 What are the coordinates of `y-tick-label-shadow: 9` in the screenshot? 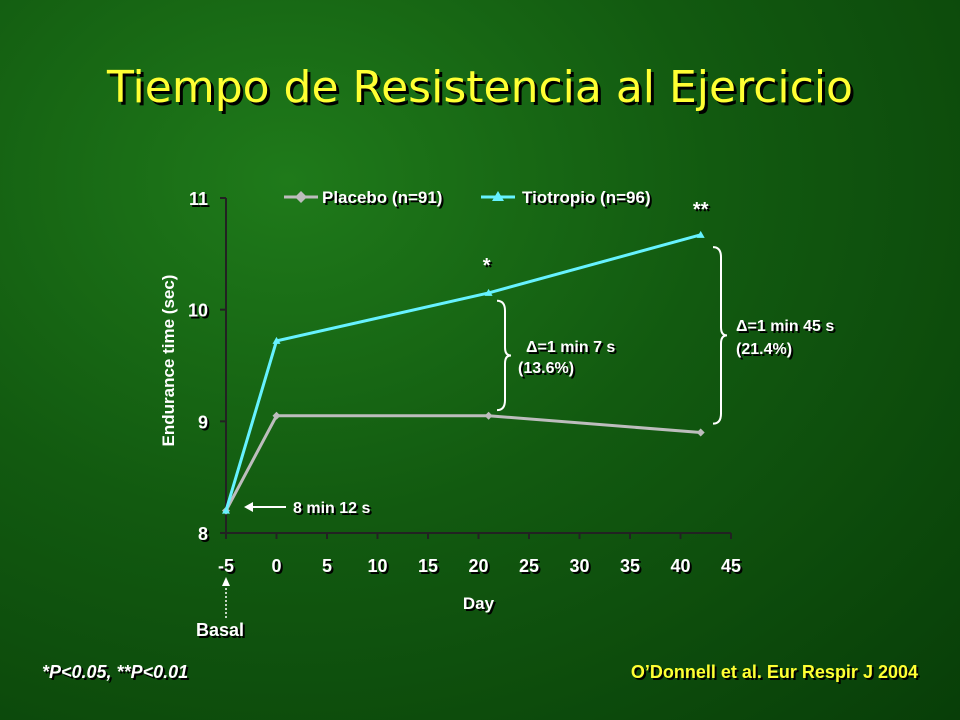 It's located at (205, 424).